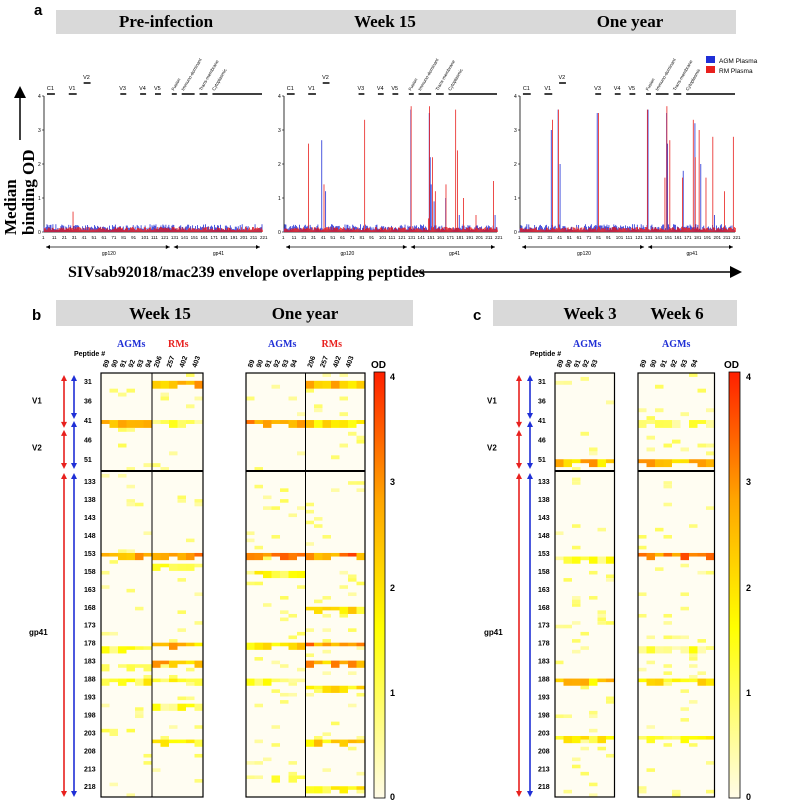 This screenshot has width=785, height=805. What do you see at coordinates (643, 364) in the screenshot?
I see `animal-id: 89` at bounding box center [643, 364].